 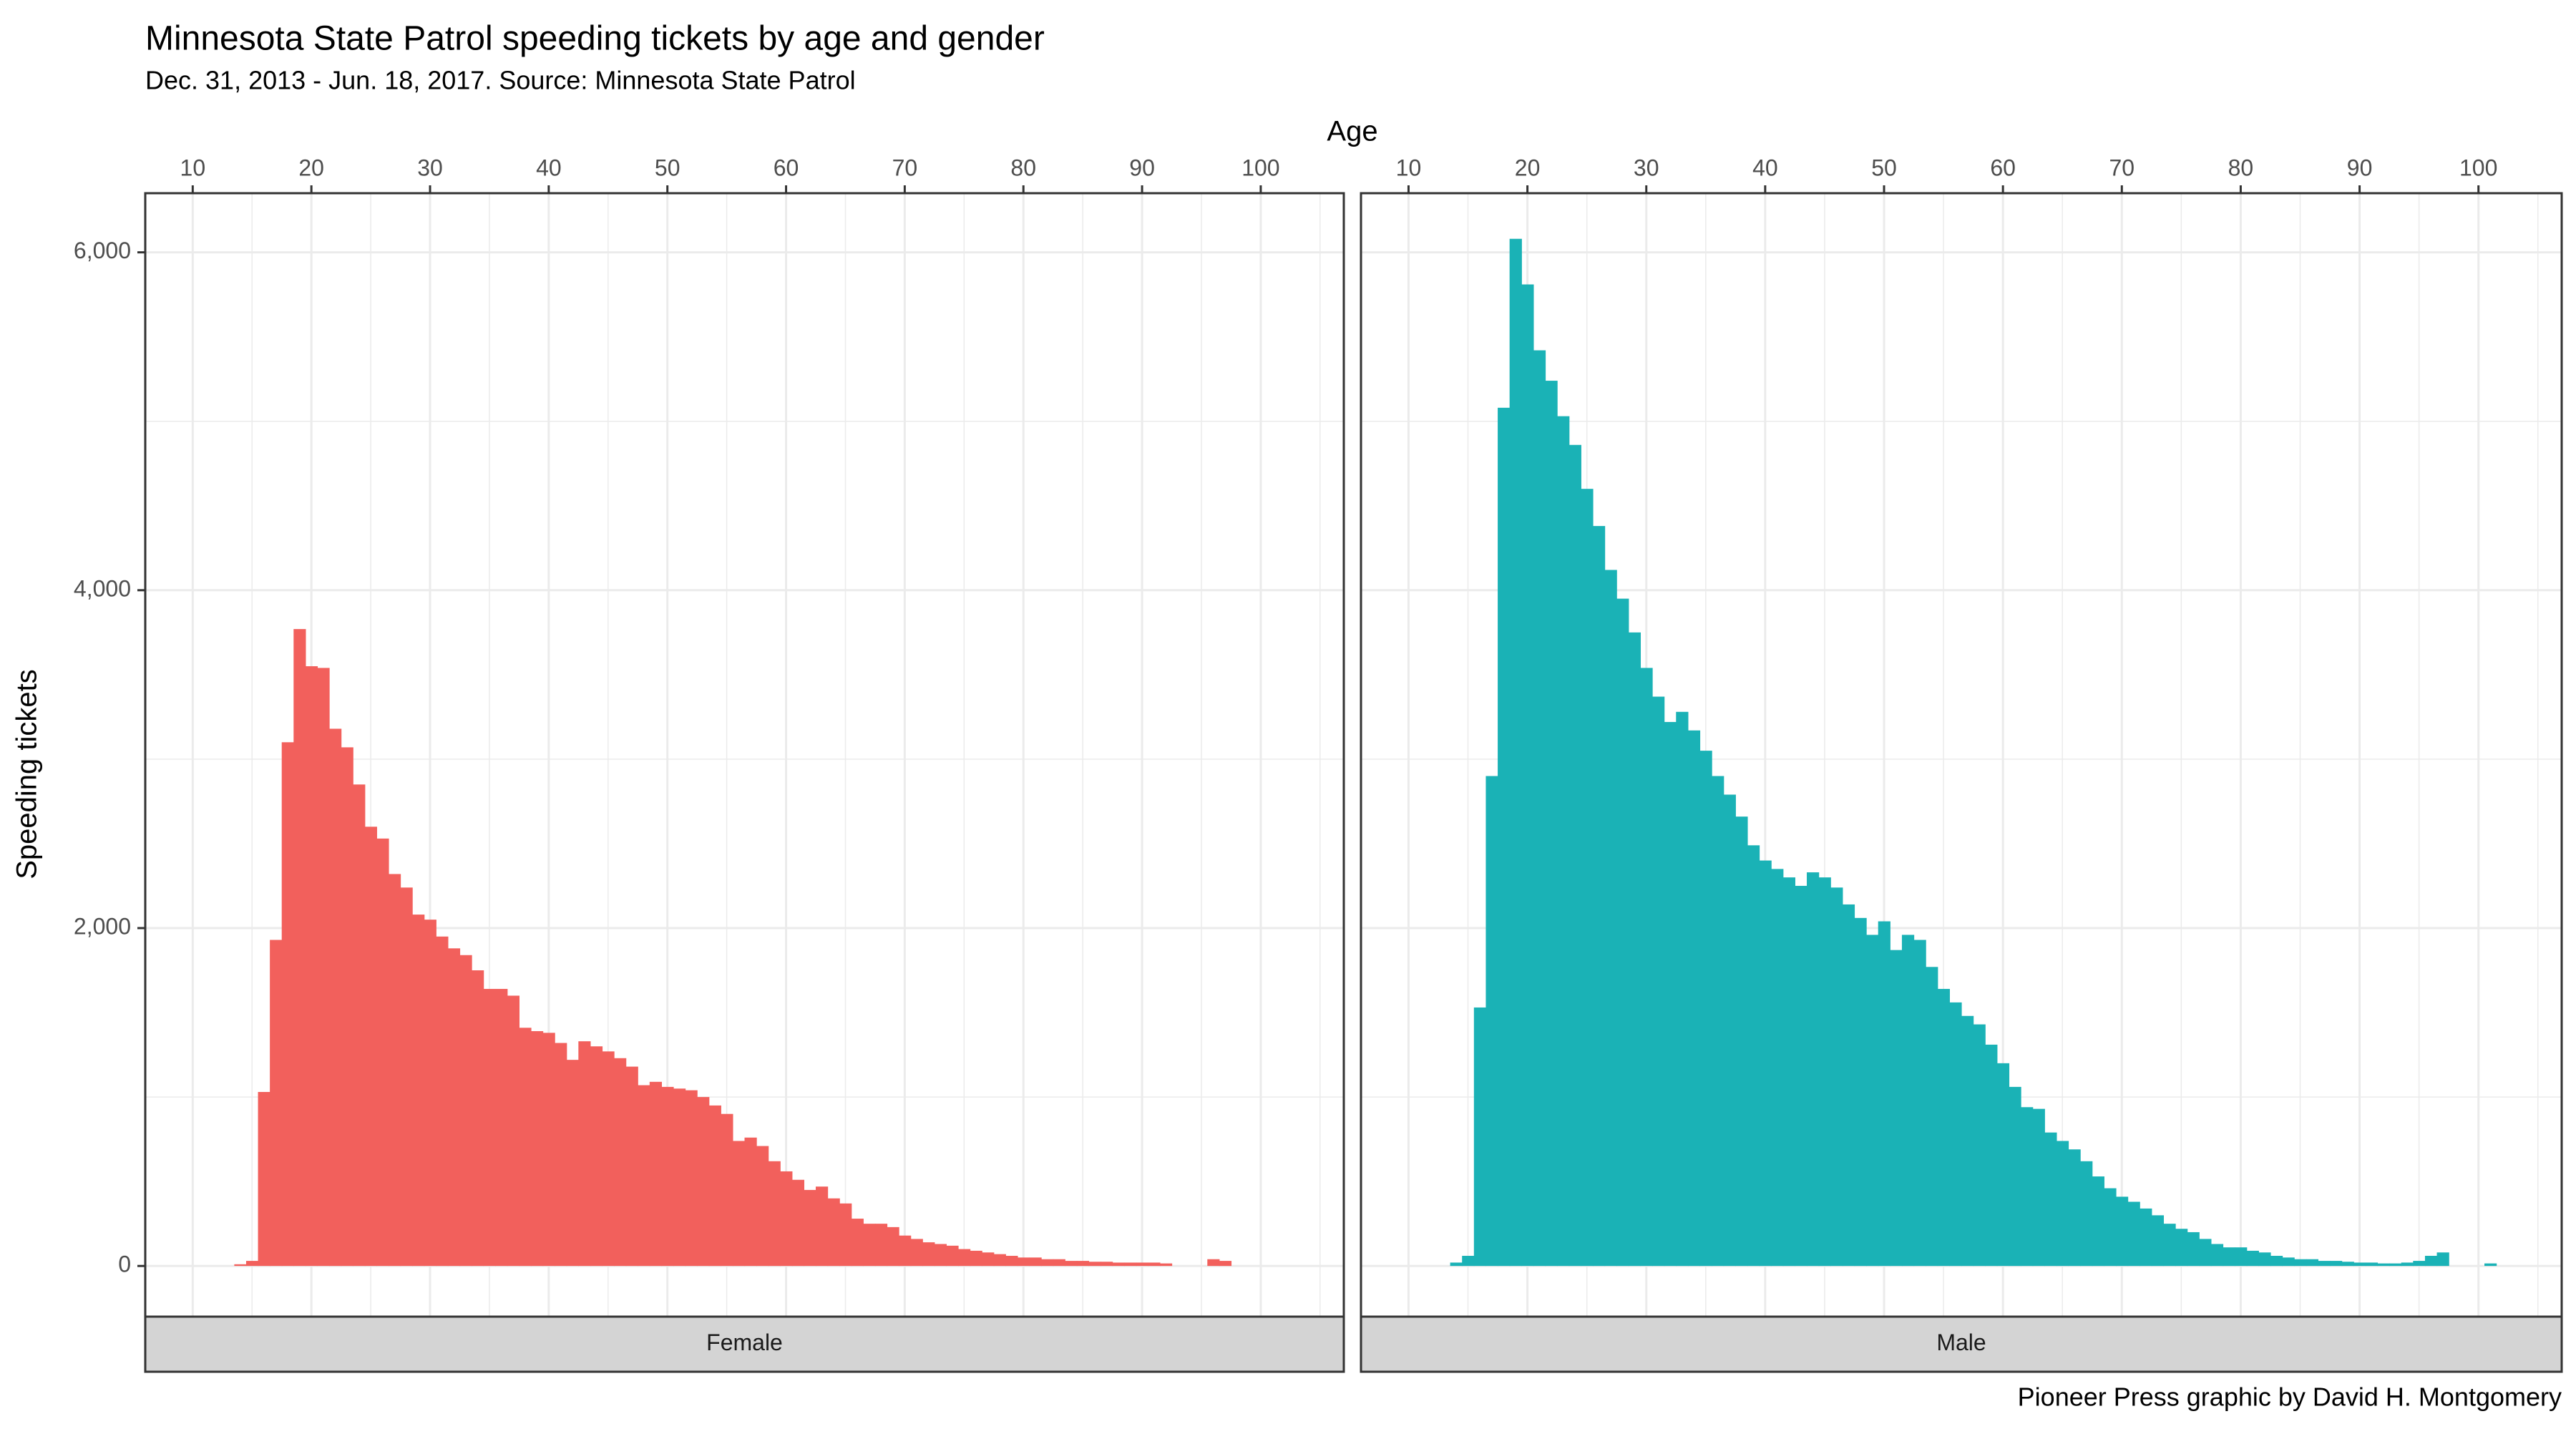 I want to click on x-tick-label: 70, so click(x=2122, y=167).